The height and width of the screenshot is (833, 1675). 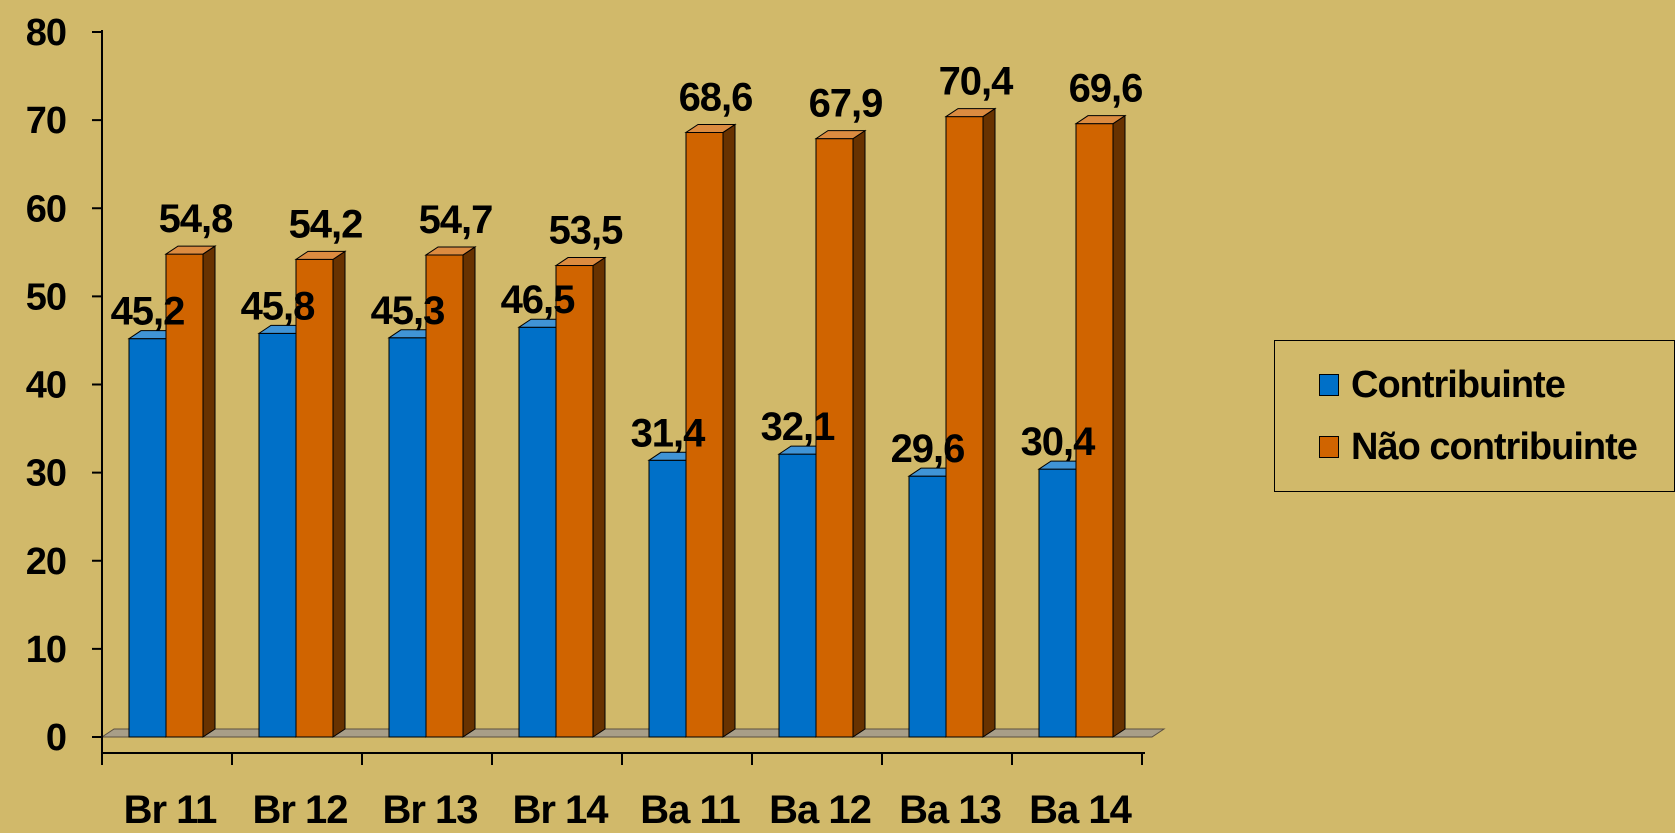 What do you see at coordinates (1106, 89) in the screenshot?
I see `data-label: 69,6` at bounding box center [1106, 89].